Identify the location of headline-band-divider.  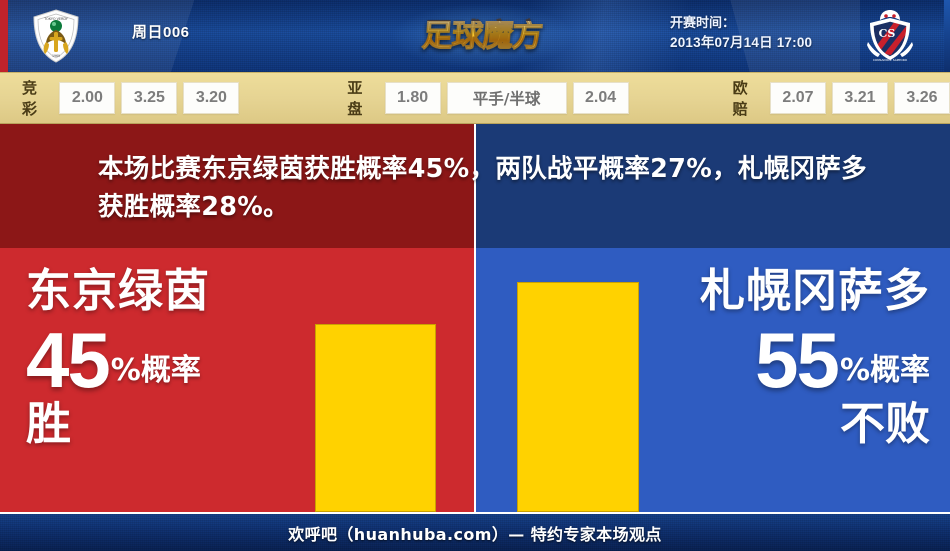
(475, 186).